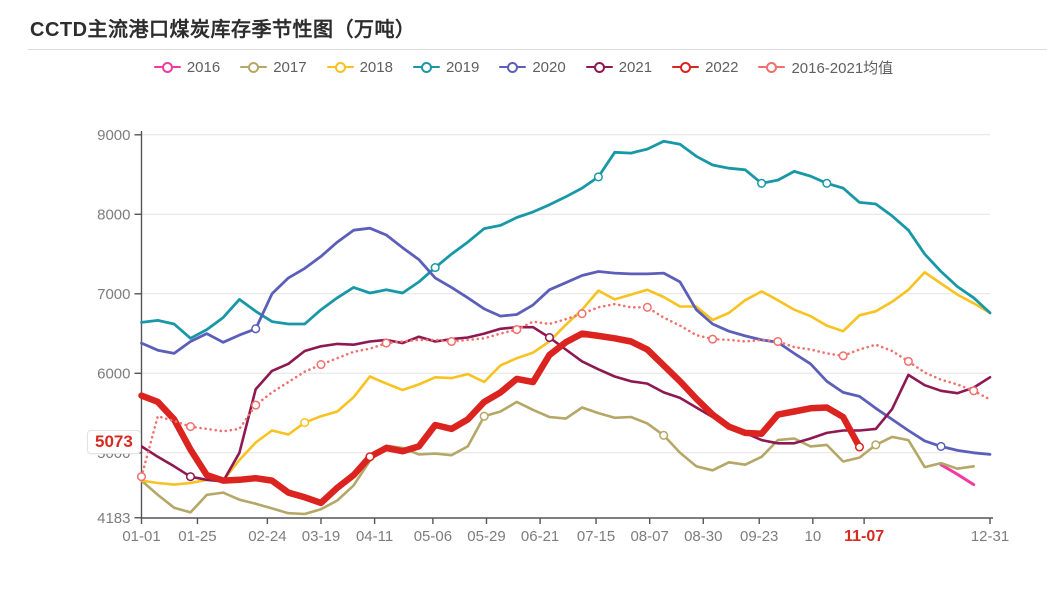 The height and width of the screenshot is (598, 1047). I want to click on x-tick-label-09-23: 09-23, so click(759, 536).